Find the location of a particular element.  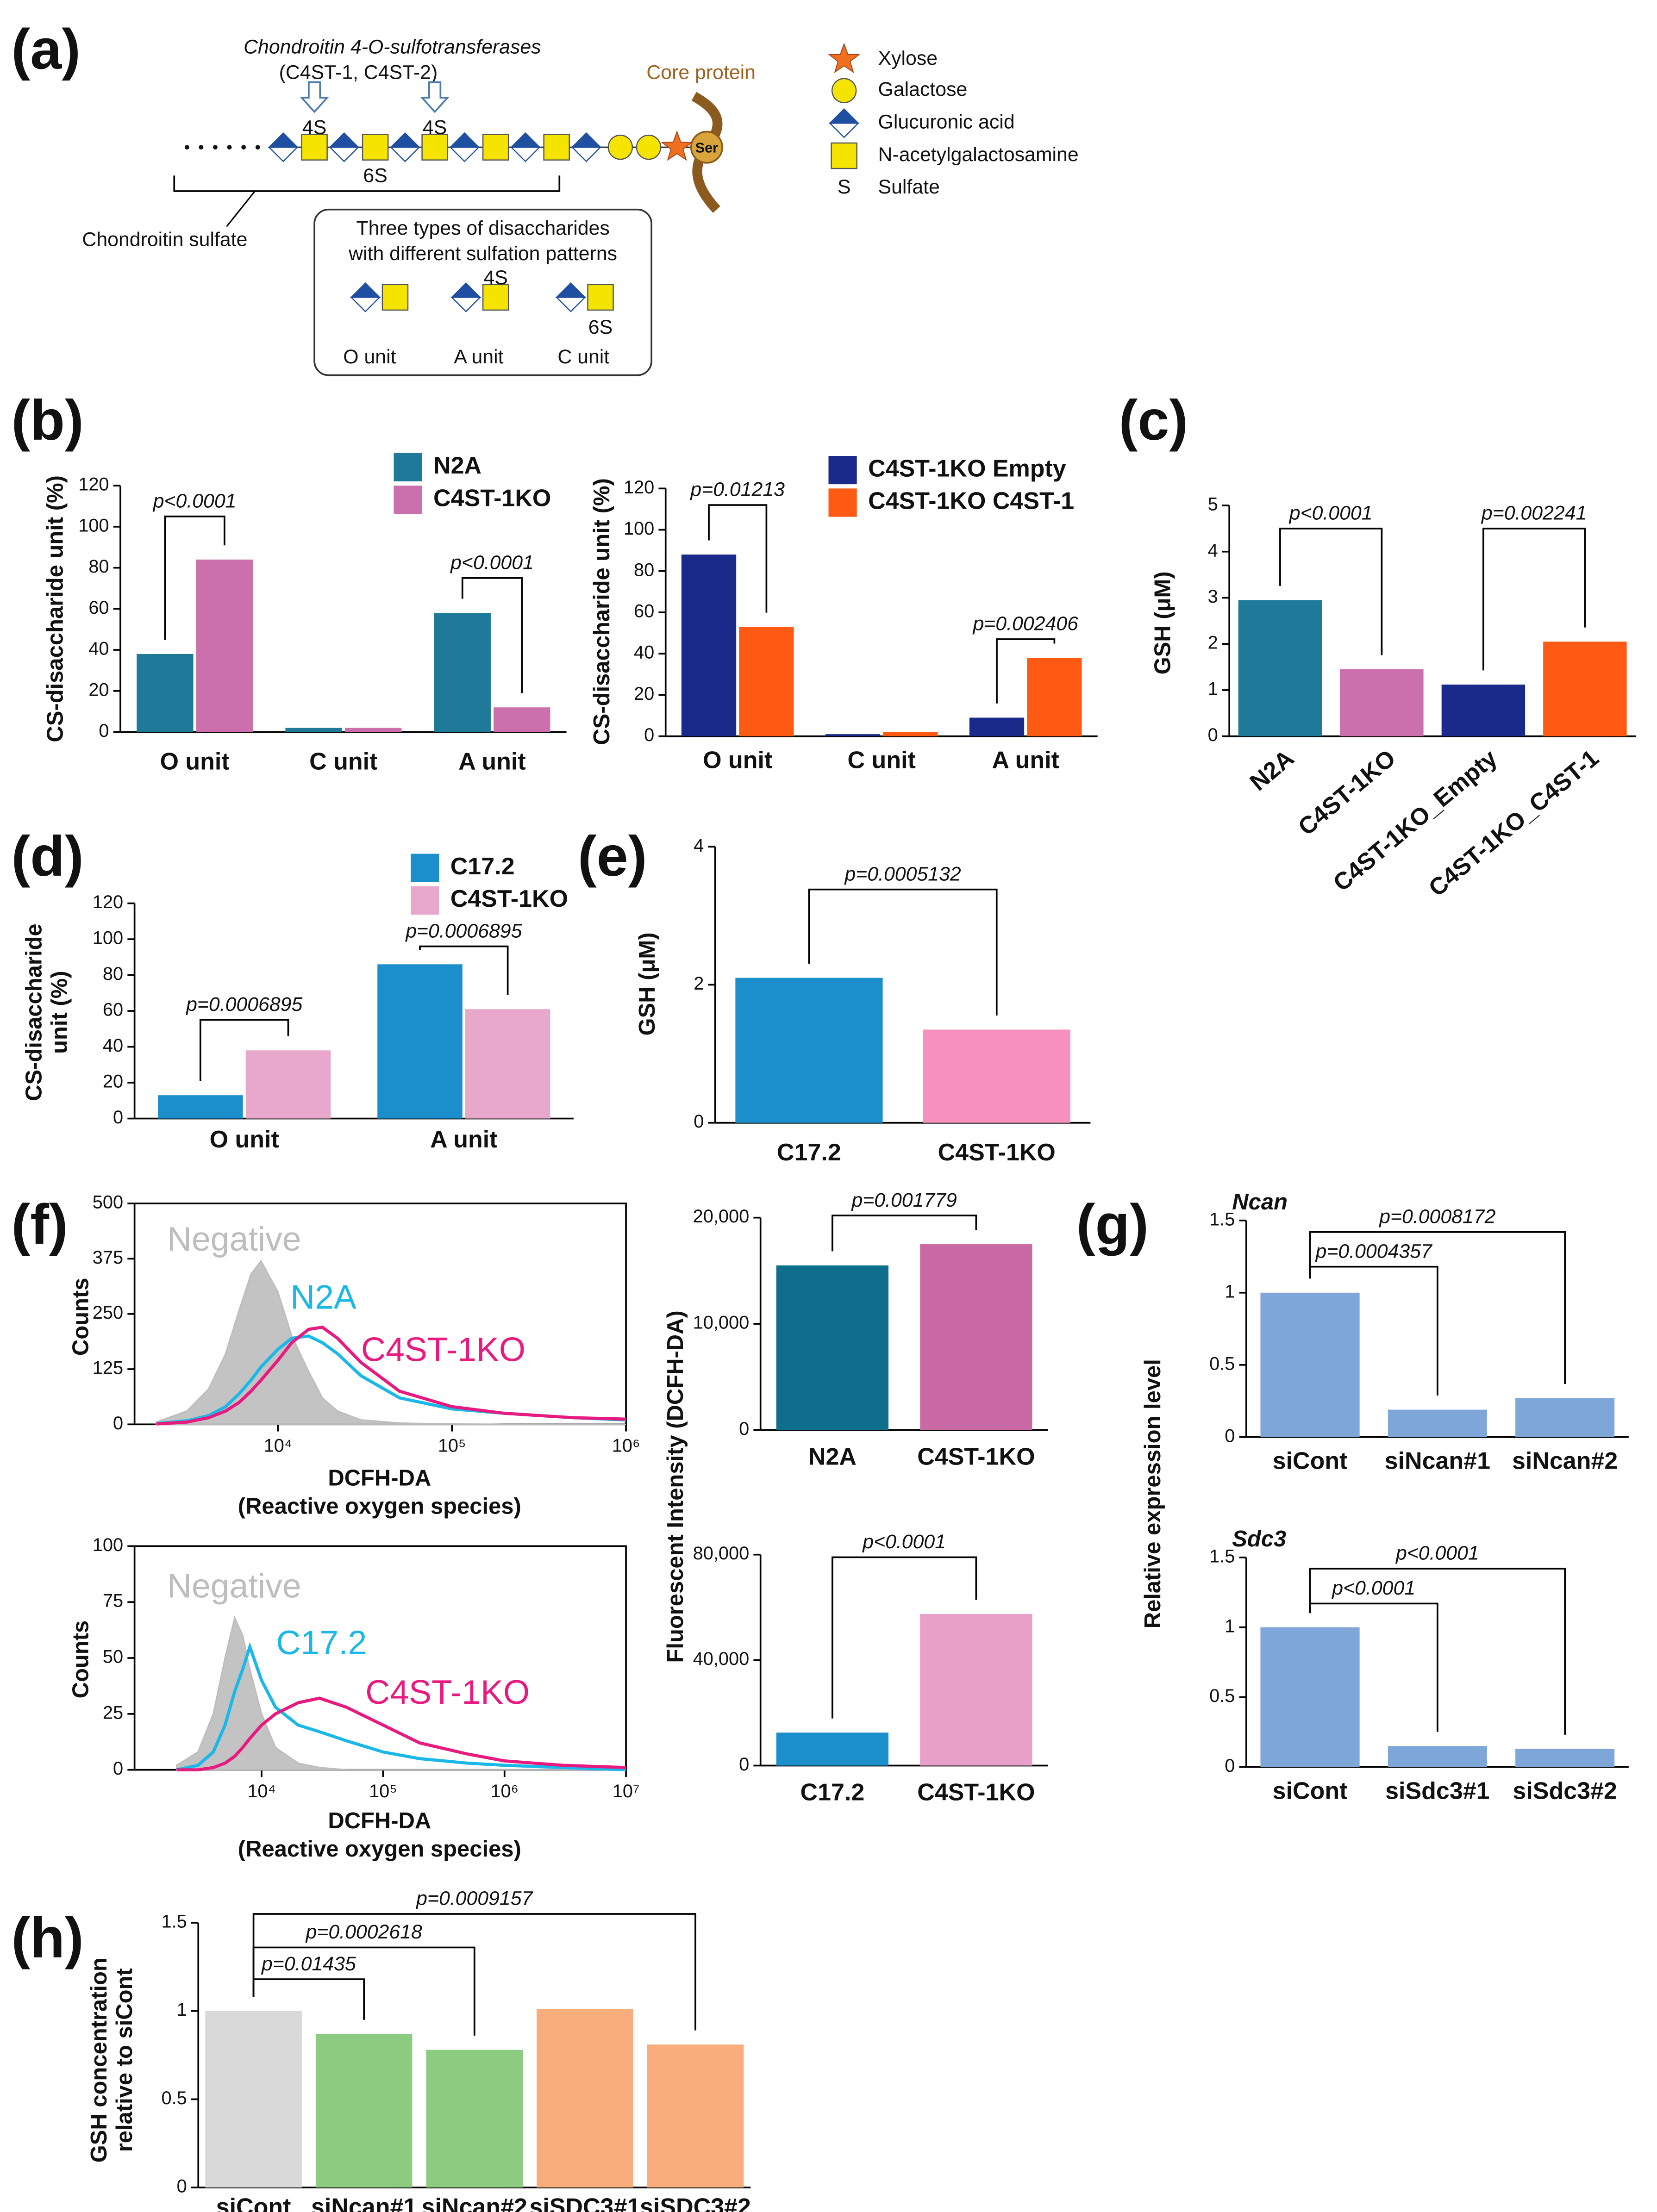

x-tick-label: siSDC3#2 is located at coordinates (695, 2203).